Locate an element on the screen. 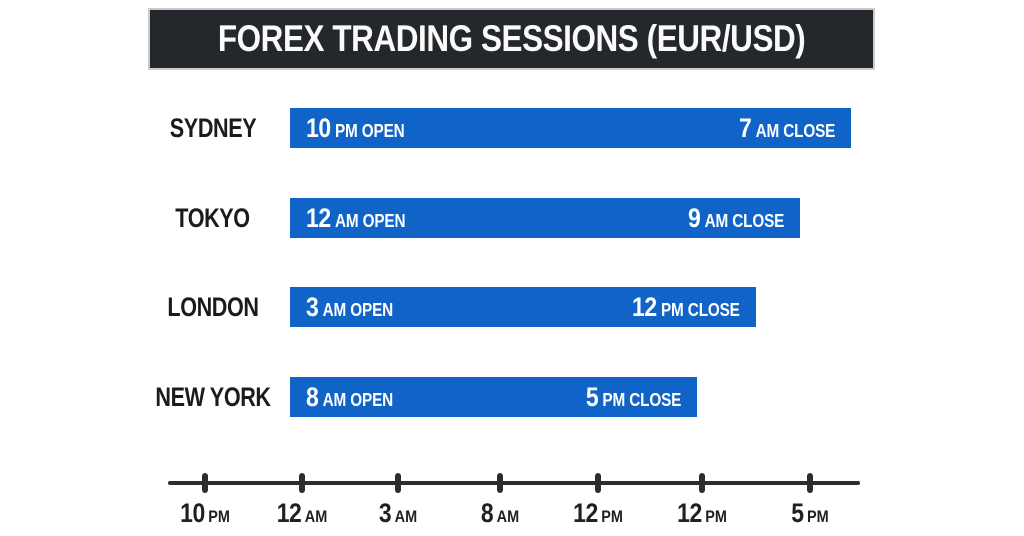 This screenshot has width=1024, height=536. session-row-london: LONDON 3 AM OPEN 12 PM CLOSE is located at coordinates (512, 307).